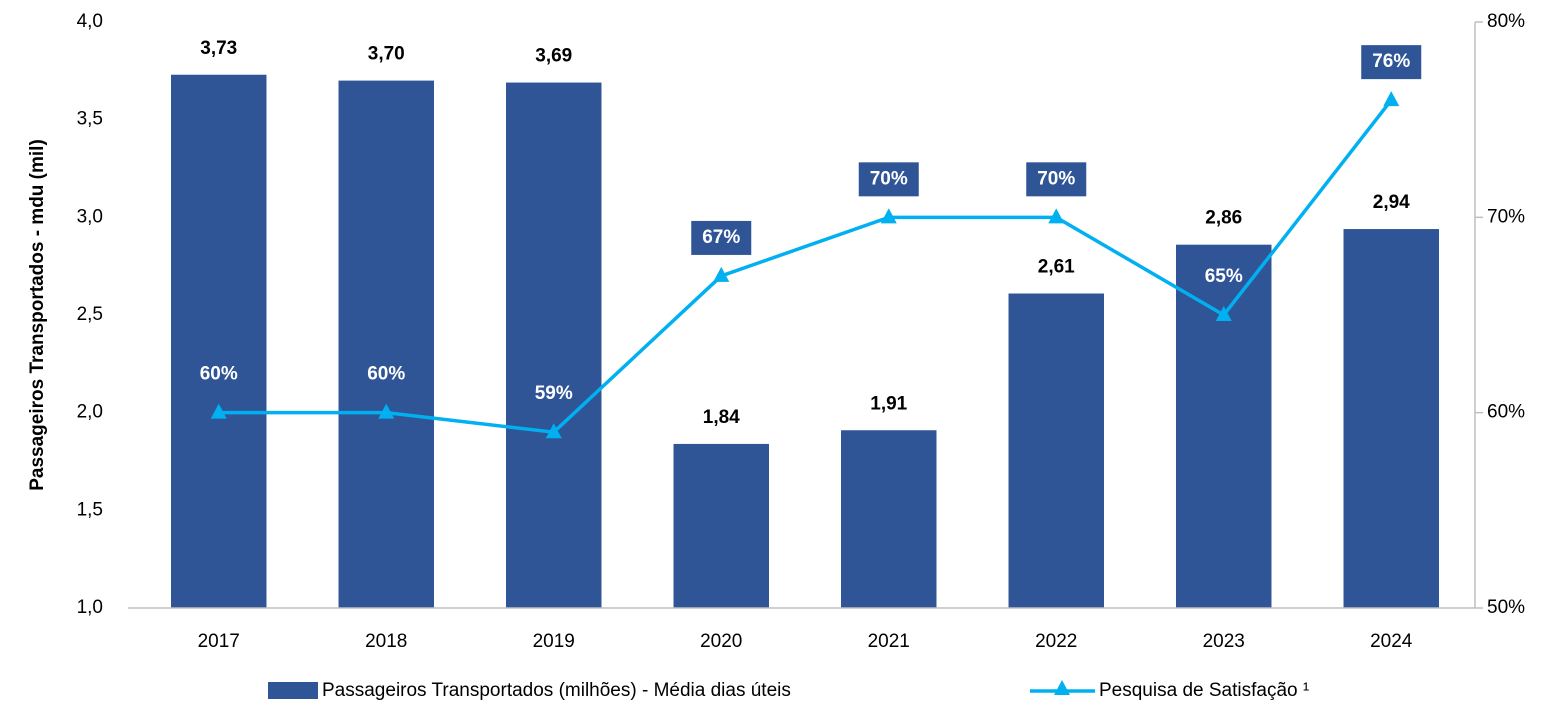  What do you see at coordinates (37, 315) in the screenshot?
I see `y-axis-title: Passageiros Transportados - mdu (mil)` at bounding box center [37, 315].